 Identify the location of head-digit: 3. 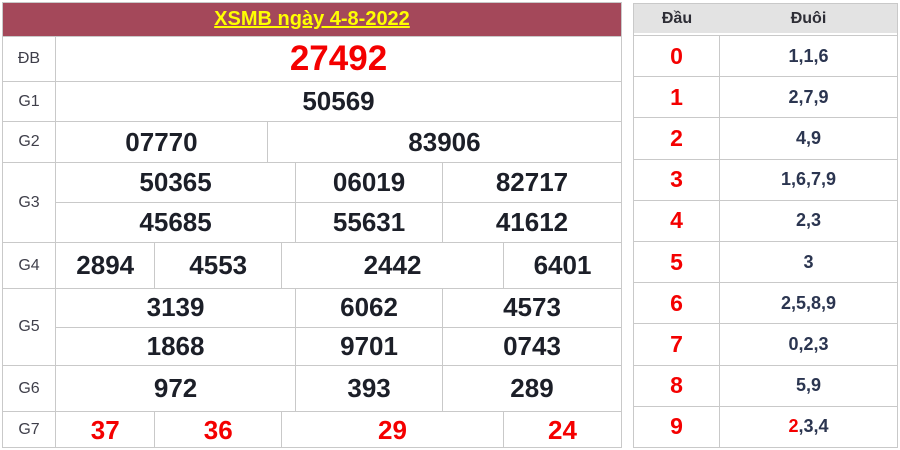
(677, 179).